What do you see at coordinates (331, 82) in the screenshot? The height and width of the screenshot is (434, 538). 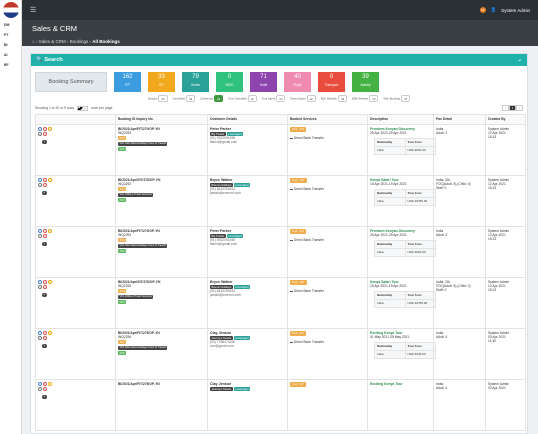 I see `stat-card: 0 Transport` at bounding box center [331, 82].